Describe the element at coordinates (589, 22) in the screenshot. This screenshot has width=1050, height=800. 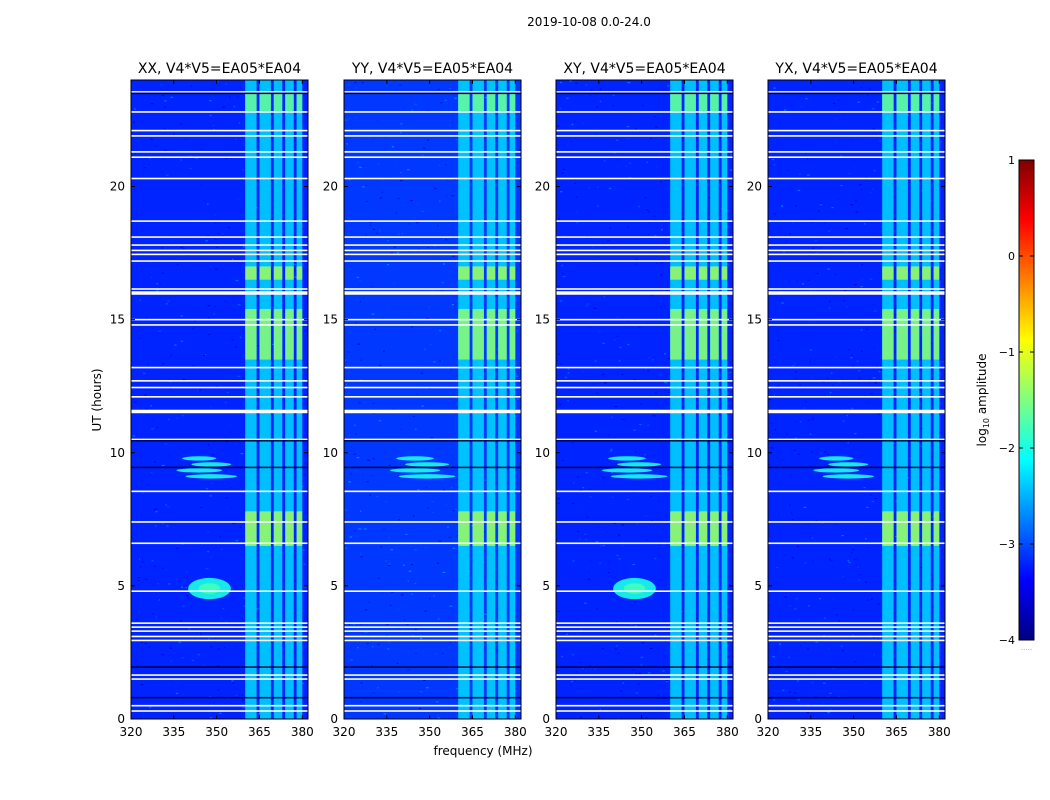
I see `figure-suptitle: 2019-10-08 0.0-24.0` at that location.